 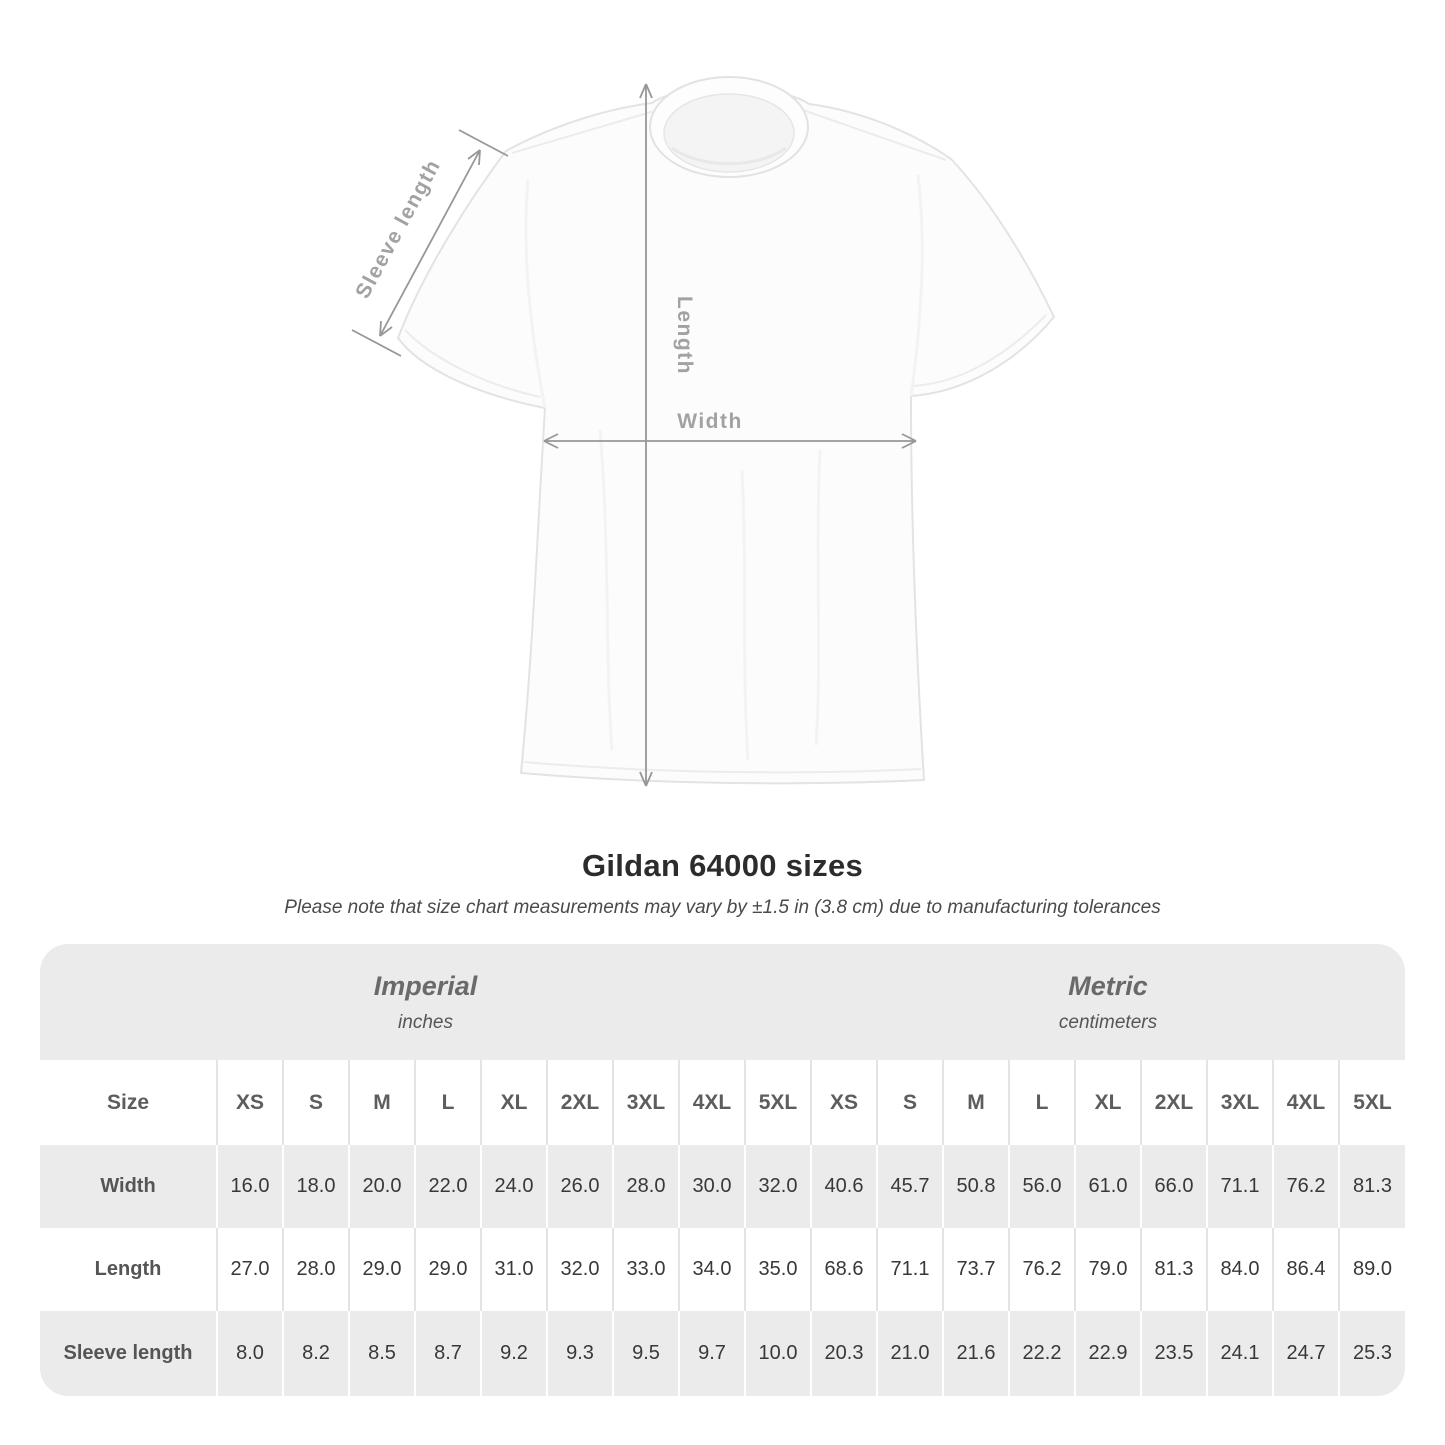 I want to click on table-cell: 61.0, so click(x=1107, y=1186).